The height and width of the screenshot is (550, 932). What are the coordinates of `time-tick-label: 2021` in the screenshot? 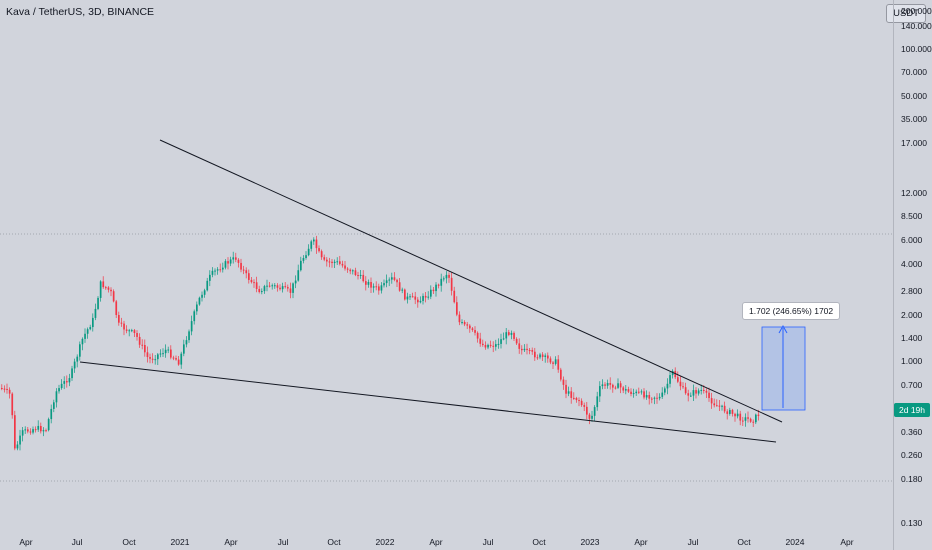 It's located at (180, 542).